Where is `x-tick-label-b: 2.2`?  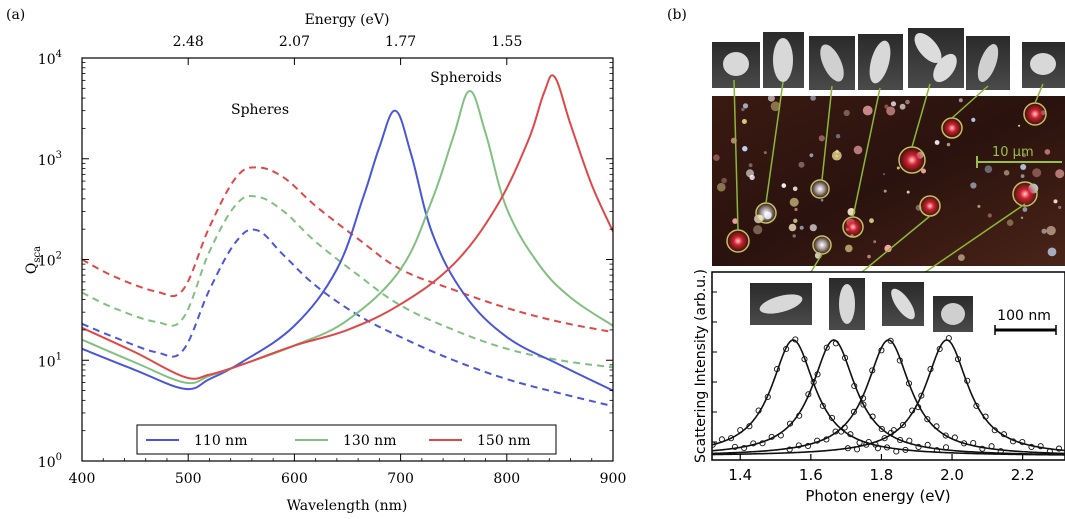 x-tick-label-b: 2.2 is located at coordinates (1023, 475).